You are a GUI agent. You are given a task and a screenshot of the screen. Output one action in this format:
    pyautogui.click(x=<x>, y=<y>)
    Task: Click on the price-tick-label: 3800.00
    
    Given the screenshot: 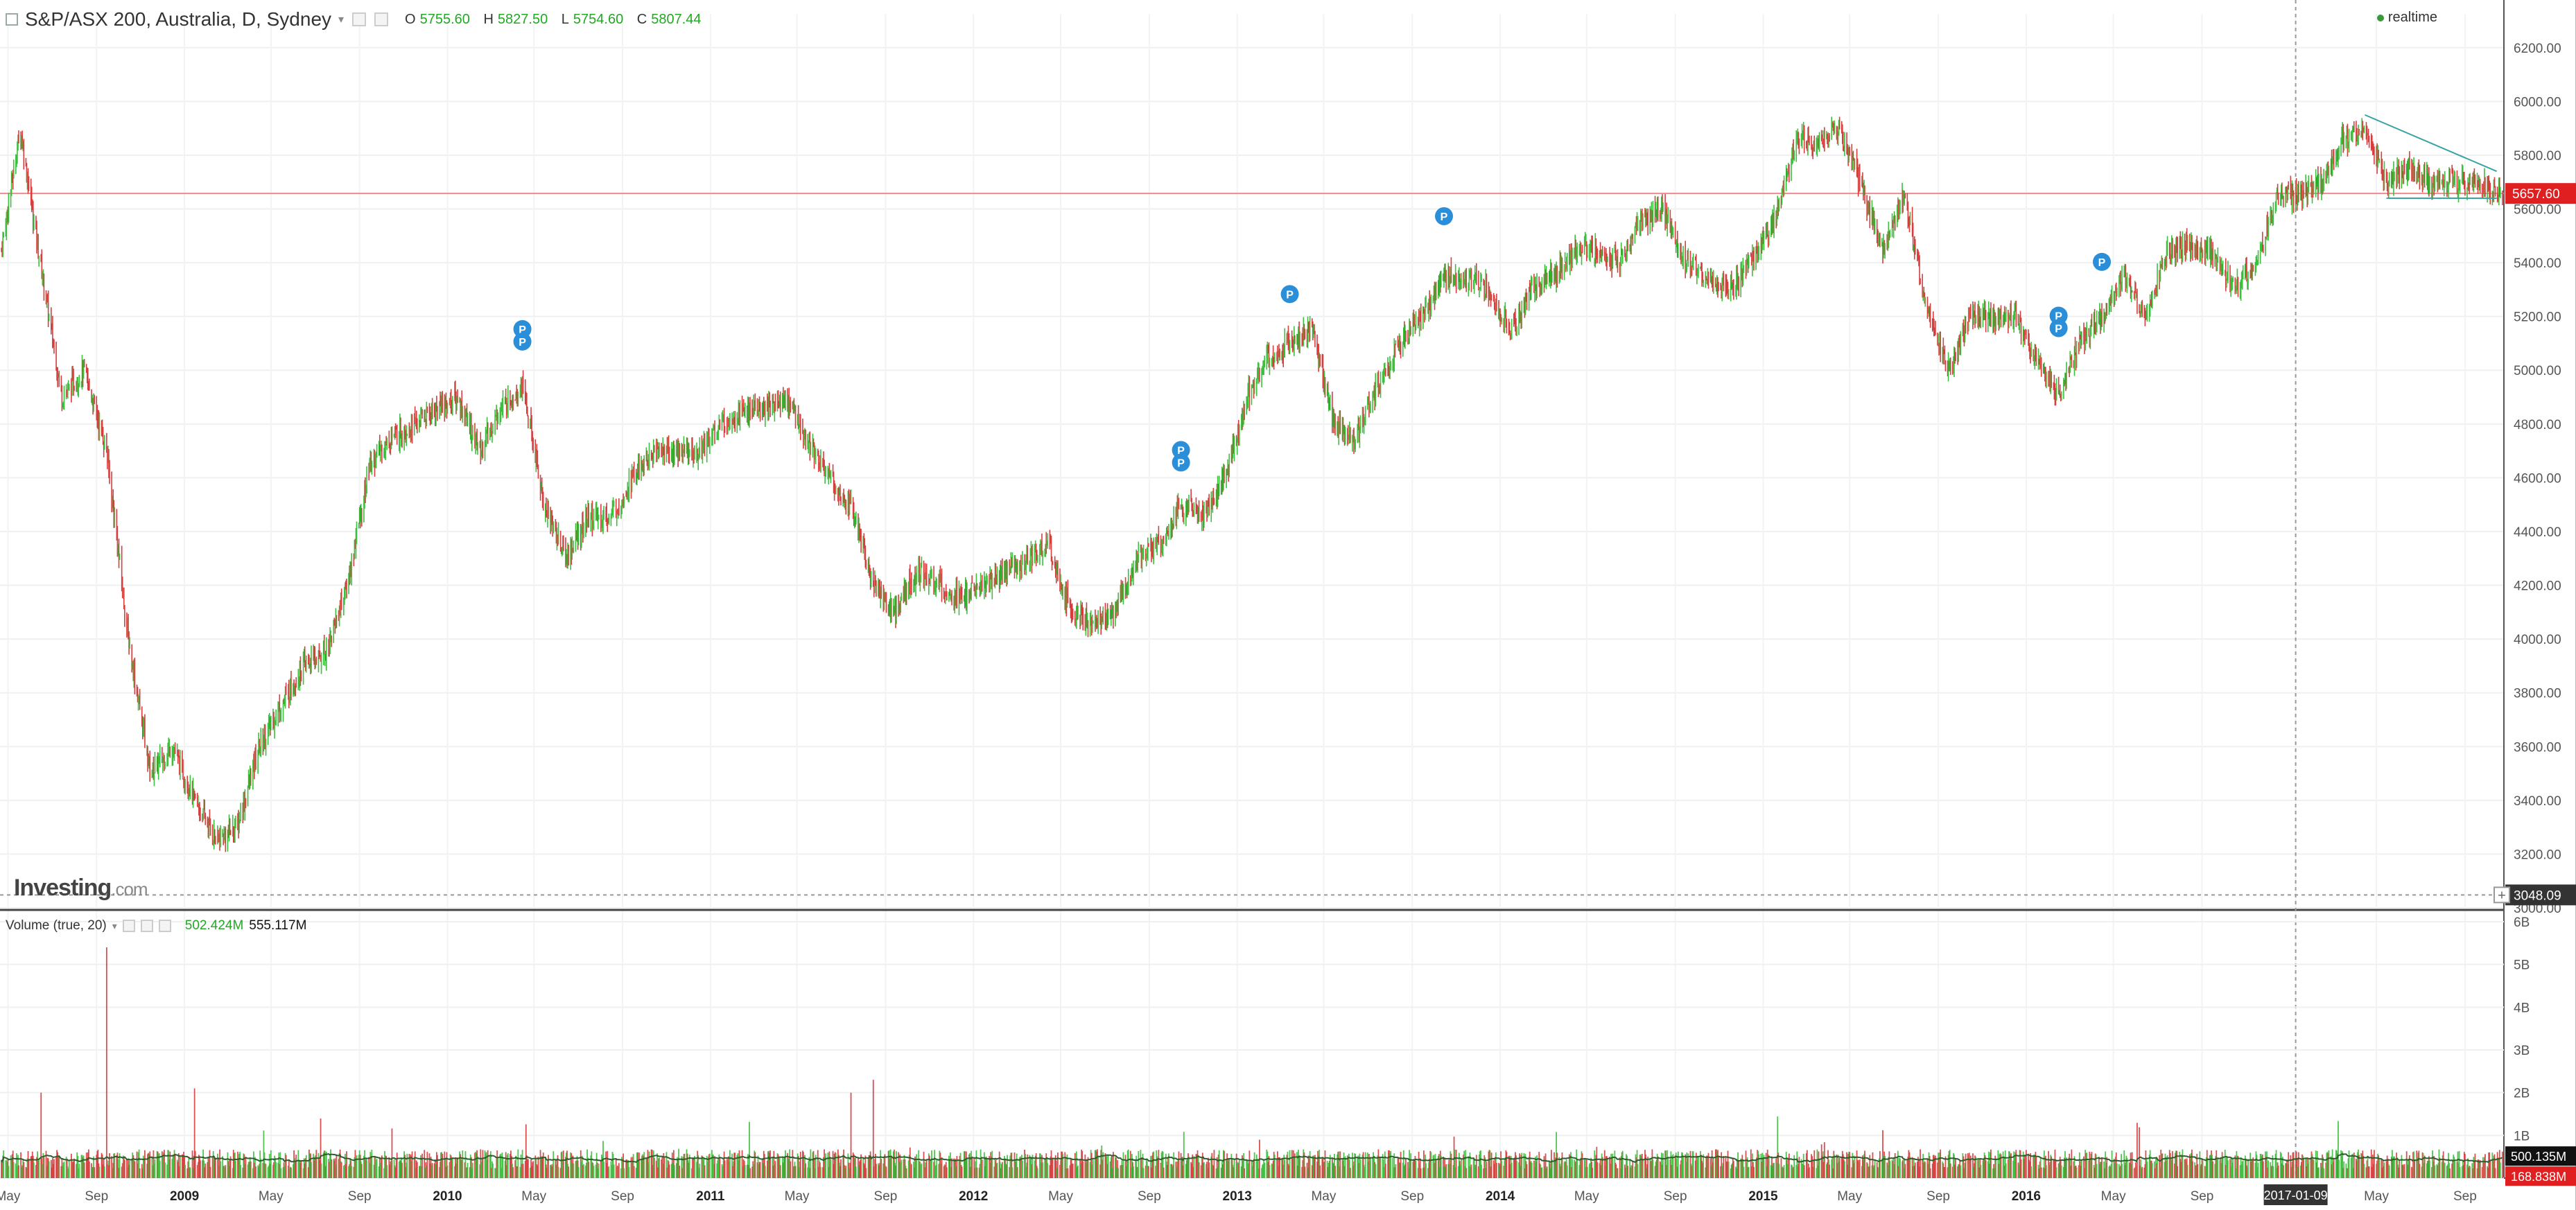 What is the action you would take?
    pyautogui.click(x=2537, y=694)
    